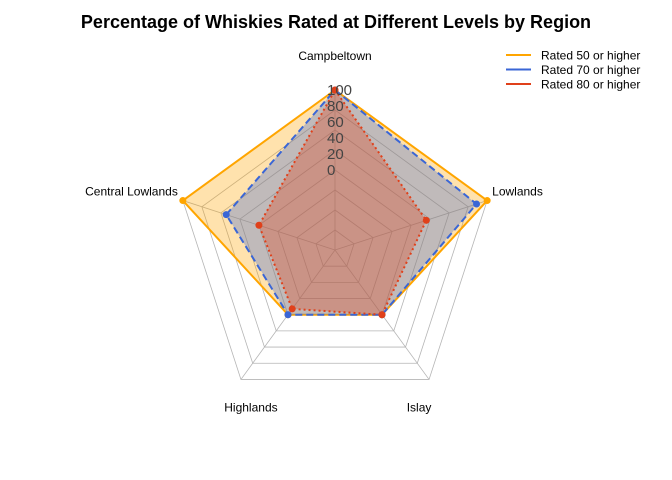 The image size is (672, 480). Describe the element at coordinates (590, 70) in the screenshot. I see `legend-label: Rated 70 or higher` at that location.